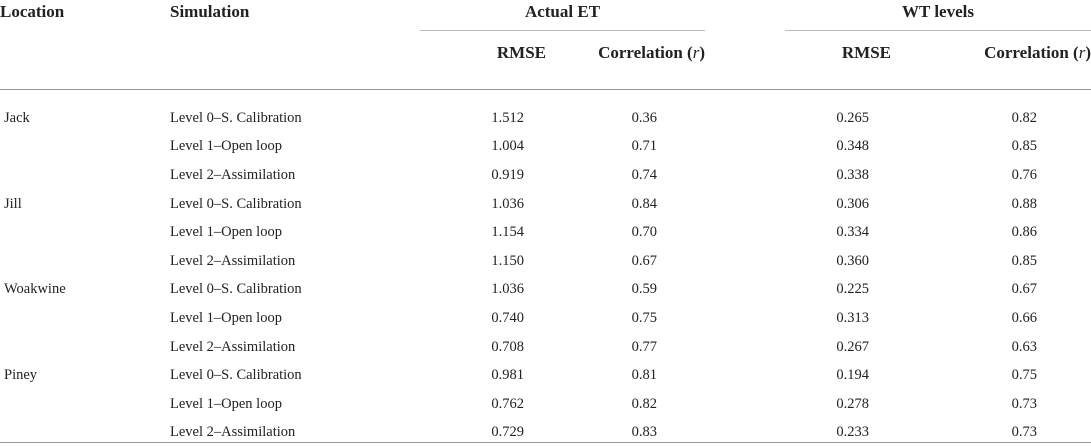 This screenshot has height=447, width=1091. What do you see at coordinates (545, 442) in the screenshot?
I see `bottom-rule` at bounding box center [545, 442].